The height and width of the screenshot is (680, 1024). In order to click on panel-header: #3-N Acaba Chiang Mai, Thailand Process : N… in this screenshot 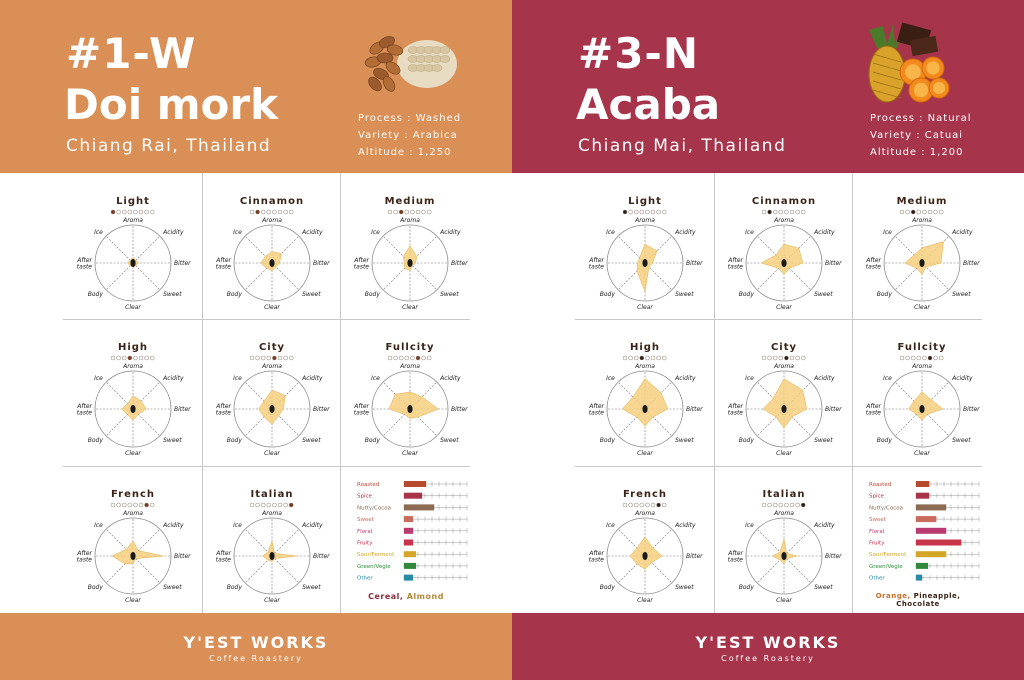, I will do `click(768, 86)`.